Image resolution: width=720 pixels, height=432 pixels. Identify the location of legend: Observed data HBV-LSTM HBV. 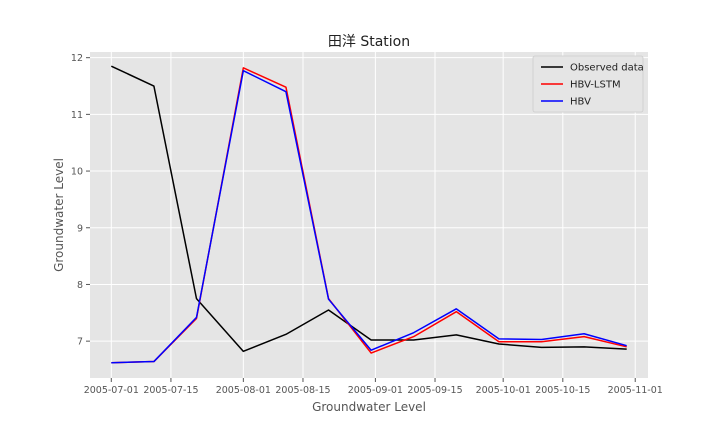
(588, 84).